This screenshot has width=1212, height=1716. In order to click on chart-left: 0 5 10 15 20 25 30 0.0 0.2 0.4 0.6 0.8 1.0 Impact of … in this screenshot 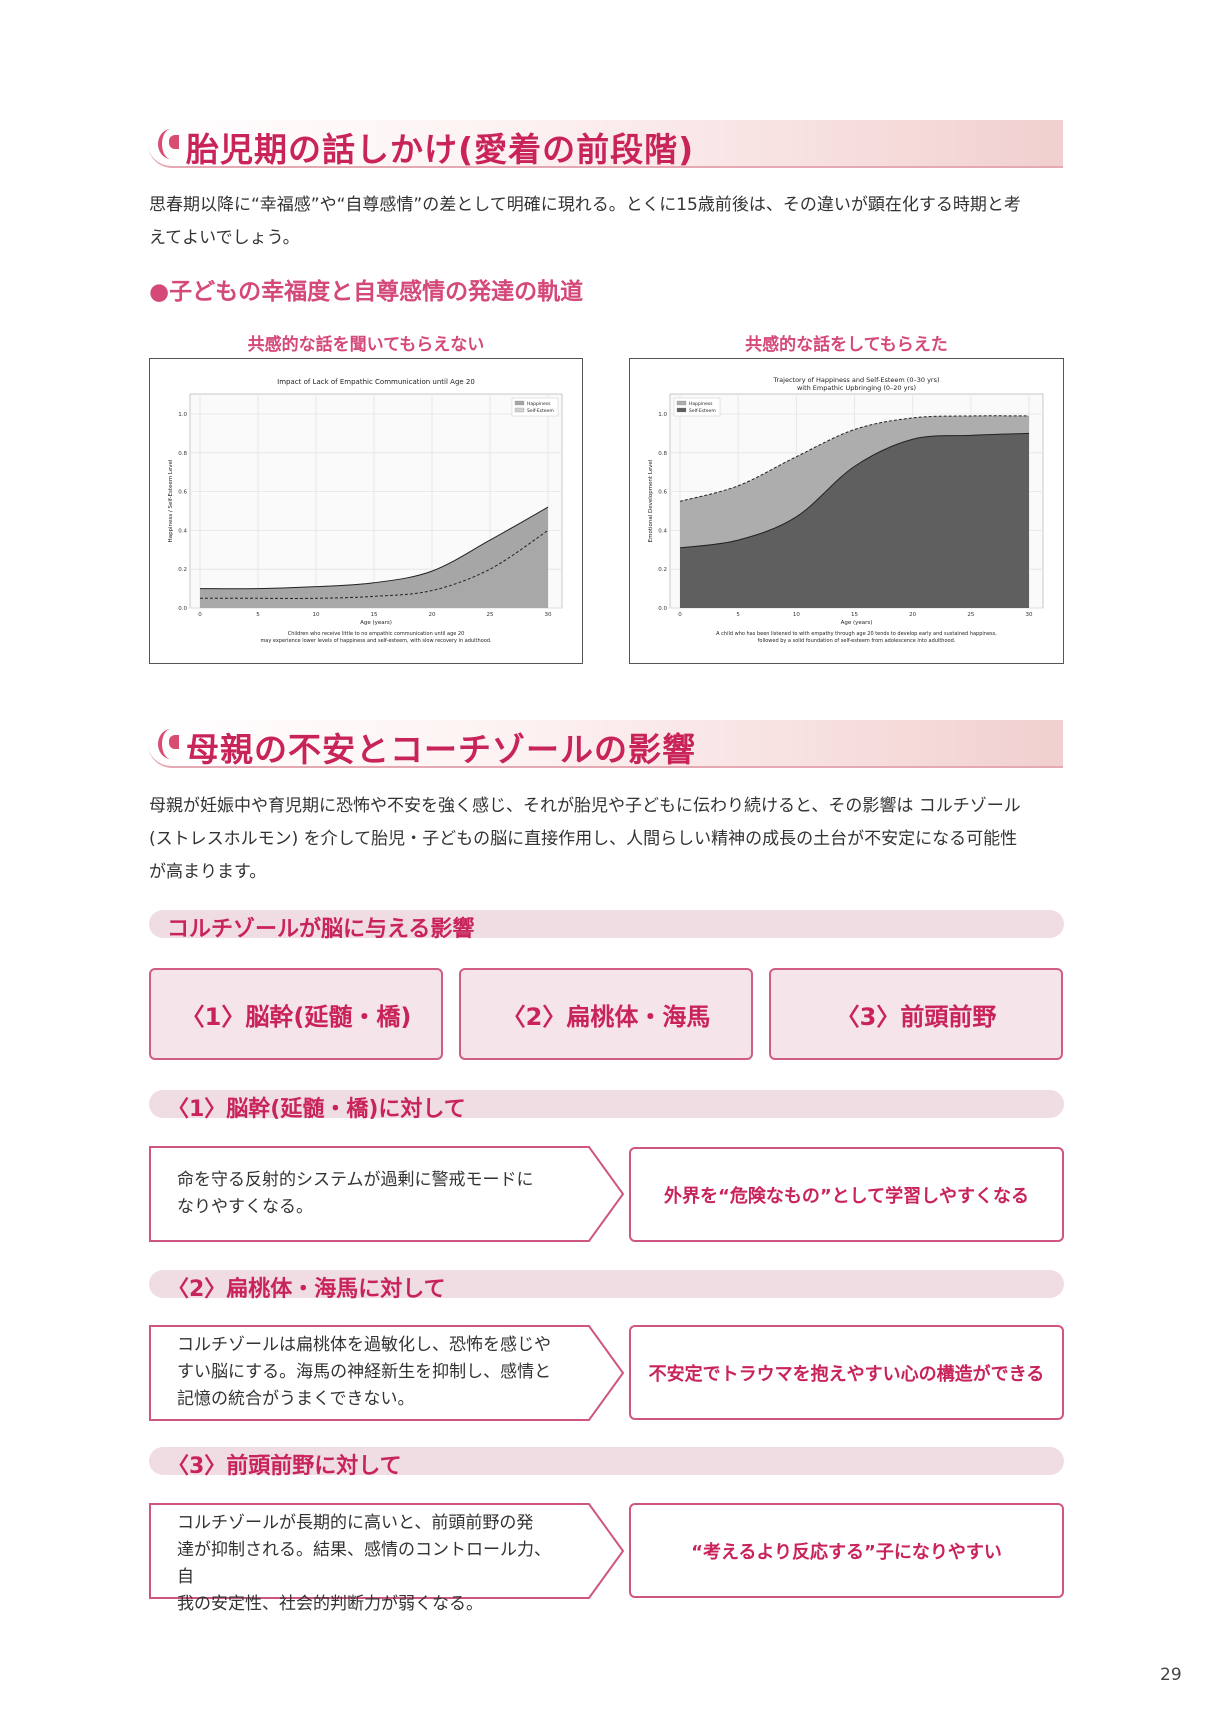, I will do `click(366, 511)`.